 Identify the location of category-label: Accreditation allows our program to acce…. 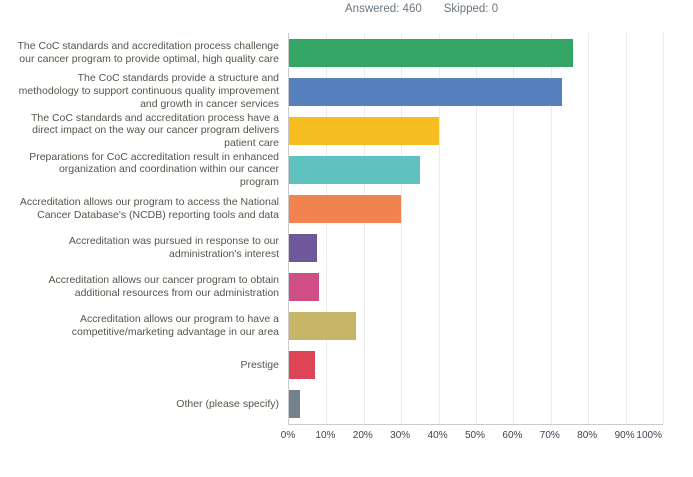
(149, 208).